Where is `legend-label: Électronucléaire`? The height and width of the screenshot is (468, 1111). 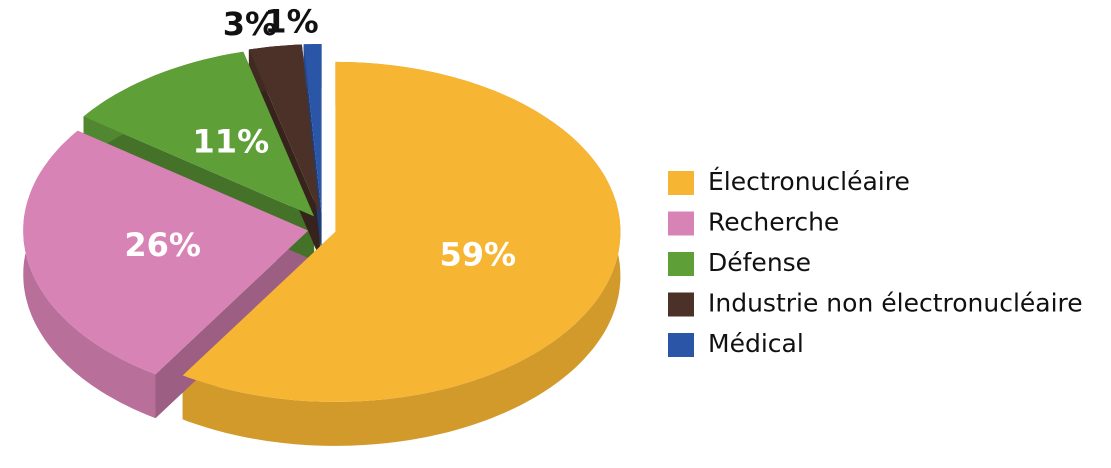
legend-label: Électronucléaire is located at coordinates (809, 181).